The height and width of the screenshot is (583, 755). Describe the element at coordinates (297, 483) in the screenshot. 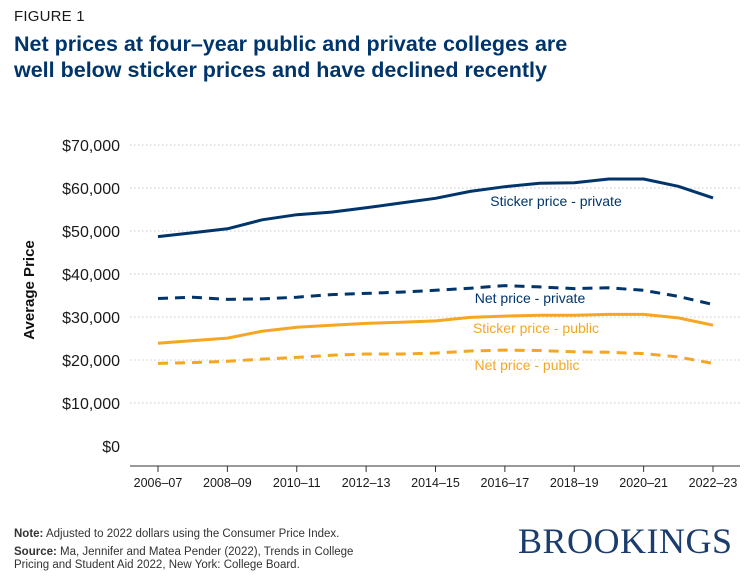

I see `x-tick-label: 2010–11` at that location.